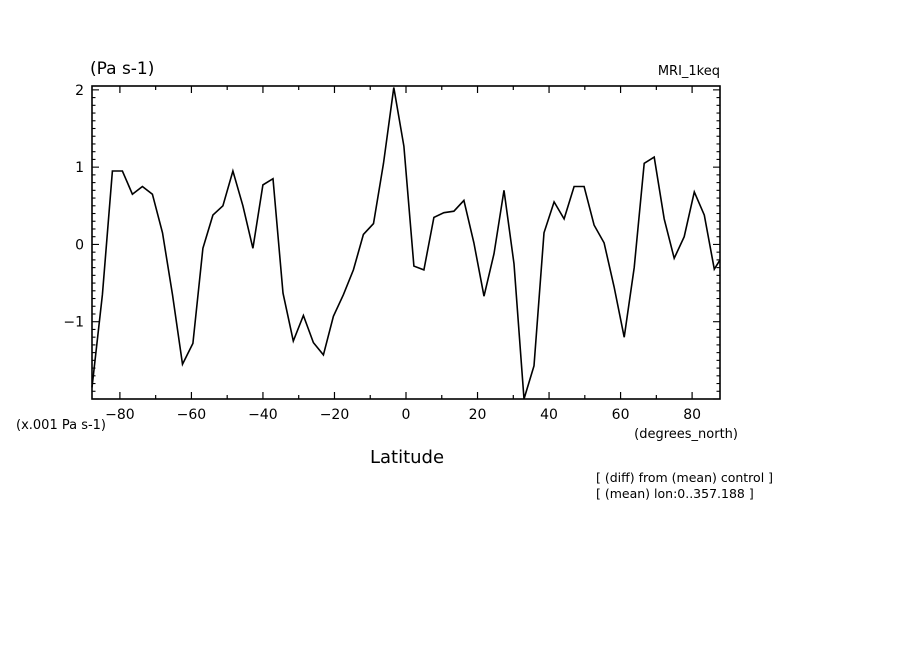 Image resolution: width=904 pixels, height=654 pixels. I want to click on x-tick-label: −20, so click(335, 415).